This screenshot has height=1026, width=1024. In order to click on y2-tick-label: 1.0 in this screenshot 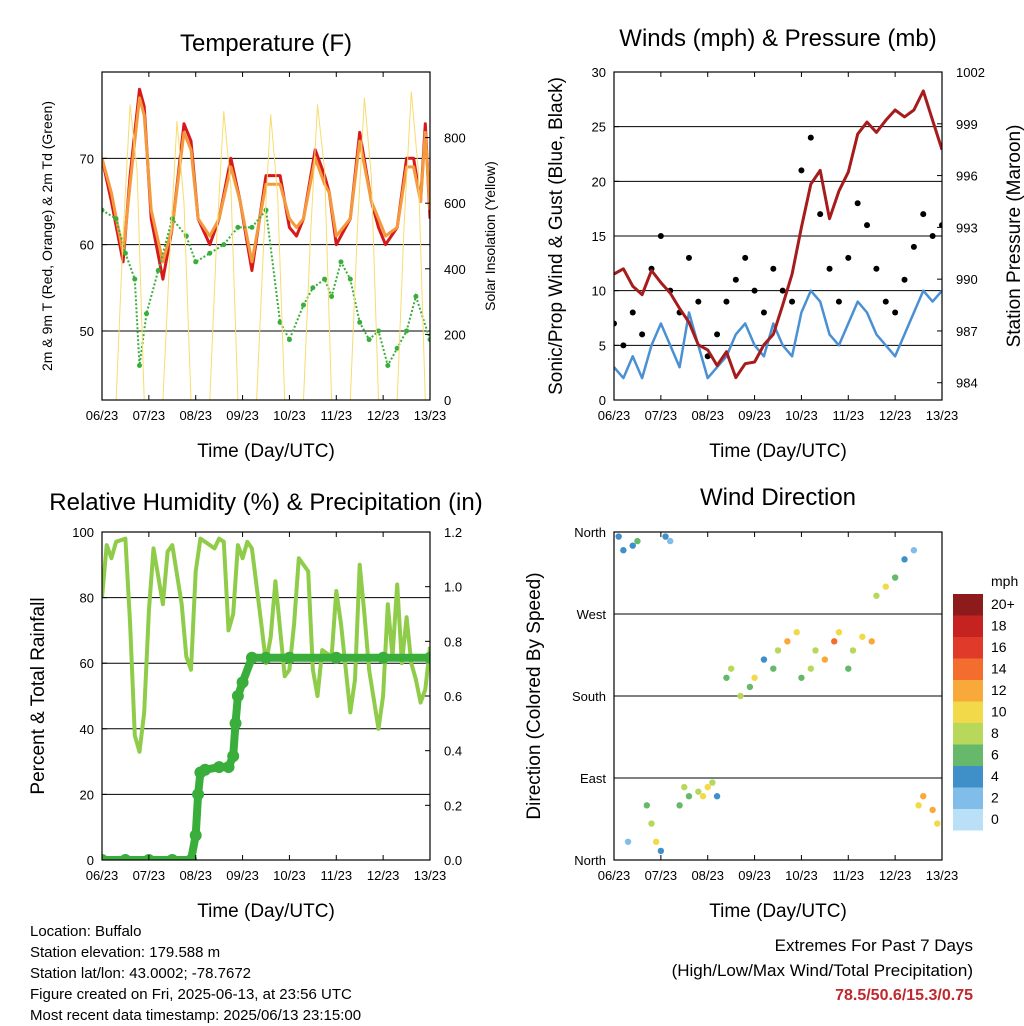, I will do `click(453, 587)`.